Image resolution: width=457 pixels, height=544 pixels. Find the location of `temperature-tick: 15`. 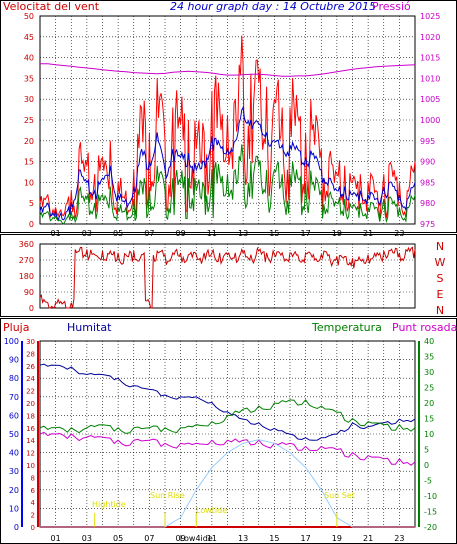

temperature-tick: 15 is located at coordinates (429, 419).